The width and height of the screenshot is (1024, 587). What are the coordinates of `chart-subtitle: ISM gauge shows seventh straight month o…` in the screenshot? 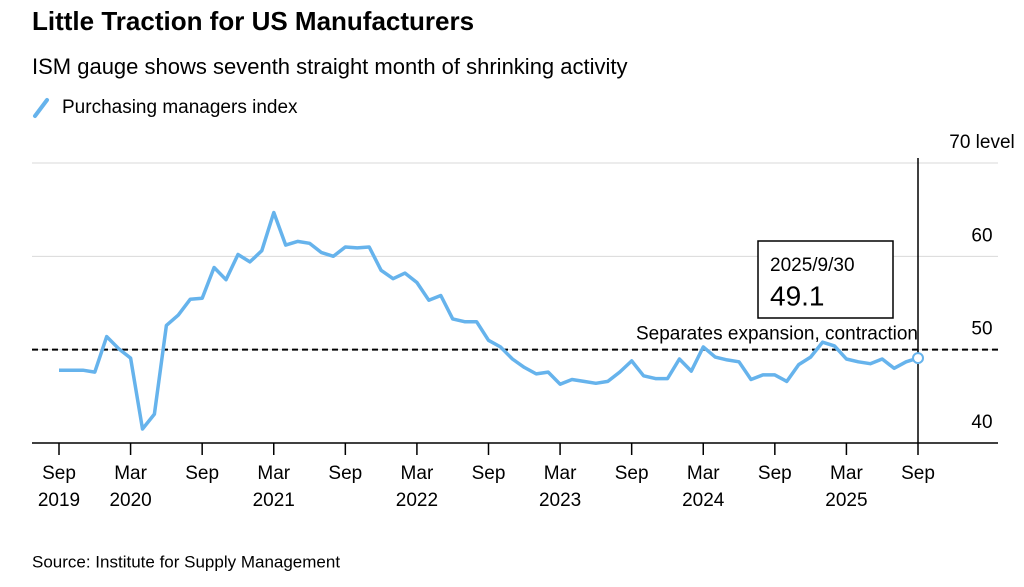 It's located at (330, 66).